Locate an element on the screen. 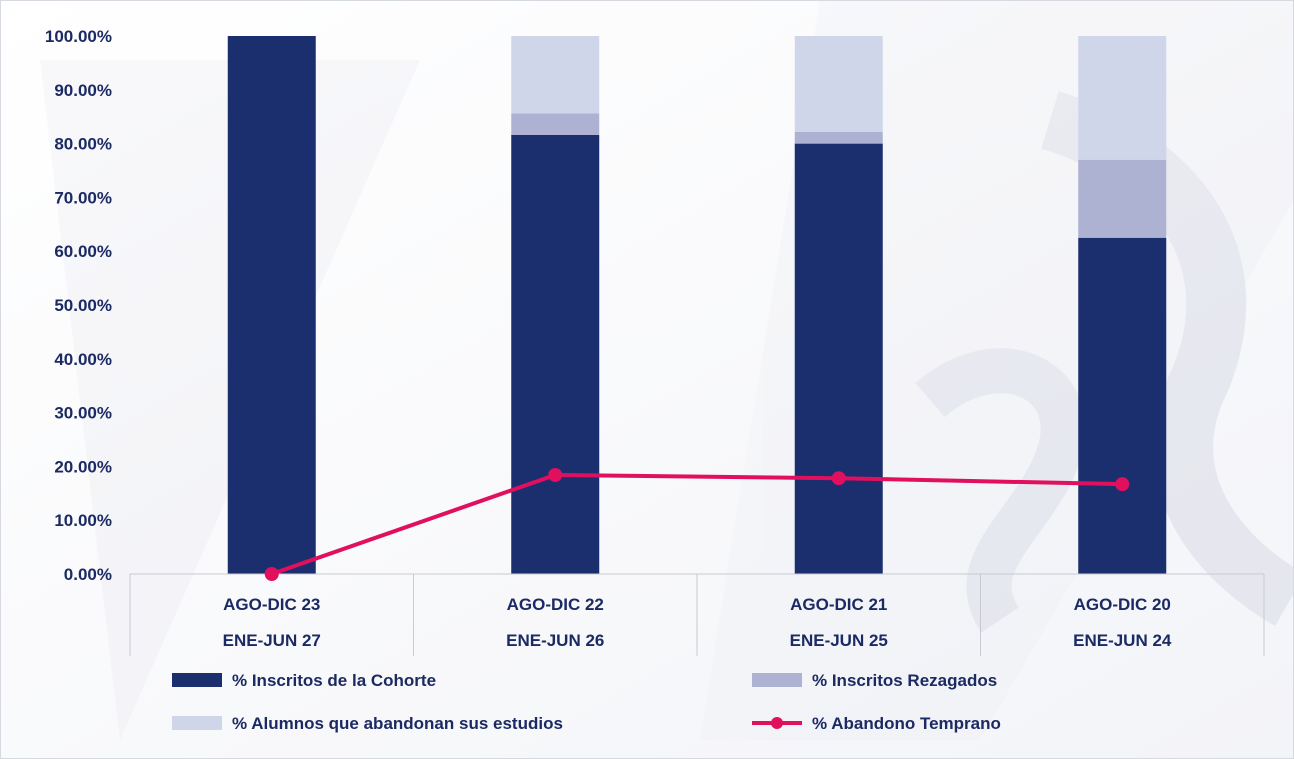  y-tick-label: 0.00% is located at coordinates (88, 574).